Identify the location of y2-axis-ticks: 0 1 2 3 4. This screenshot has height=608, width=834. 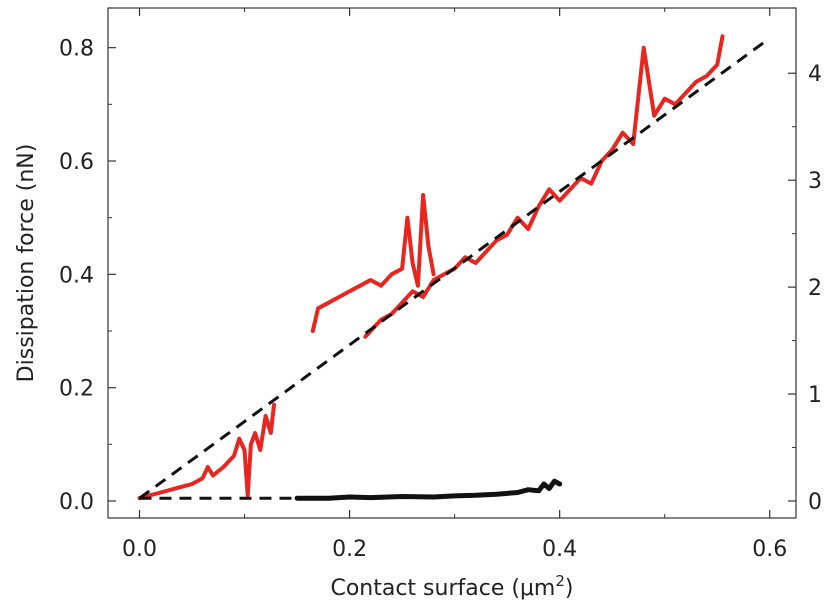
(805, 288).